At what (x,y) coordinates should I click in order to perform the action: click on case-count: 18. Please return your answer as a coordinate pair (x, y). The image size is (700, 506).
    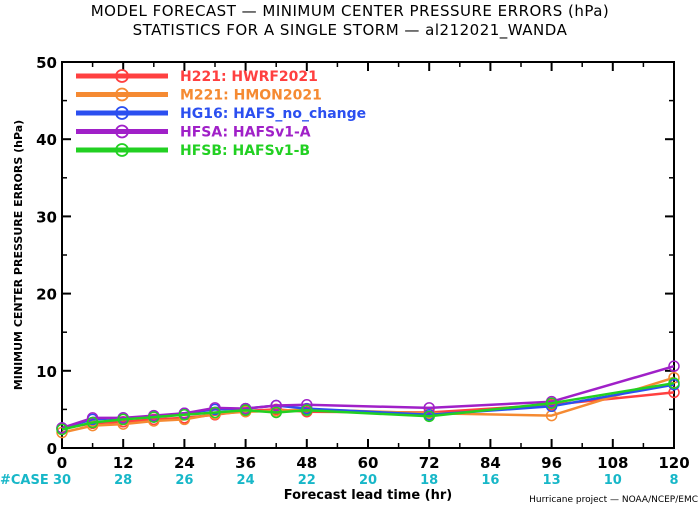
    Looking at the image, I should click on (429, 480).